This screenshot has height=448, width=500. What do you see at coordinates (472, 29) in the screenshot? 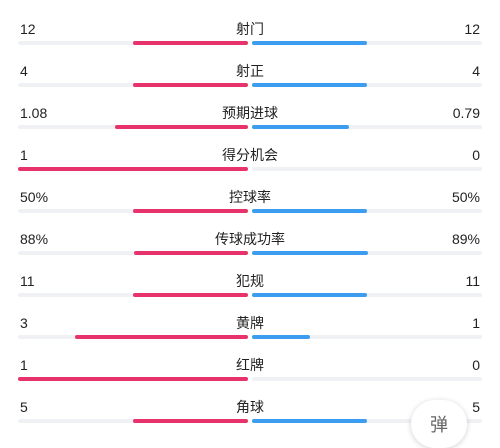
I see `away-value: 12` at bounding box center [472, 29].